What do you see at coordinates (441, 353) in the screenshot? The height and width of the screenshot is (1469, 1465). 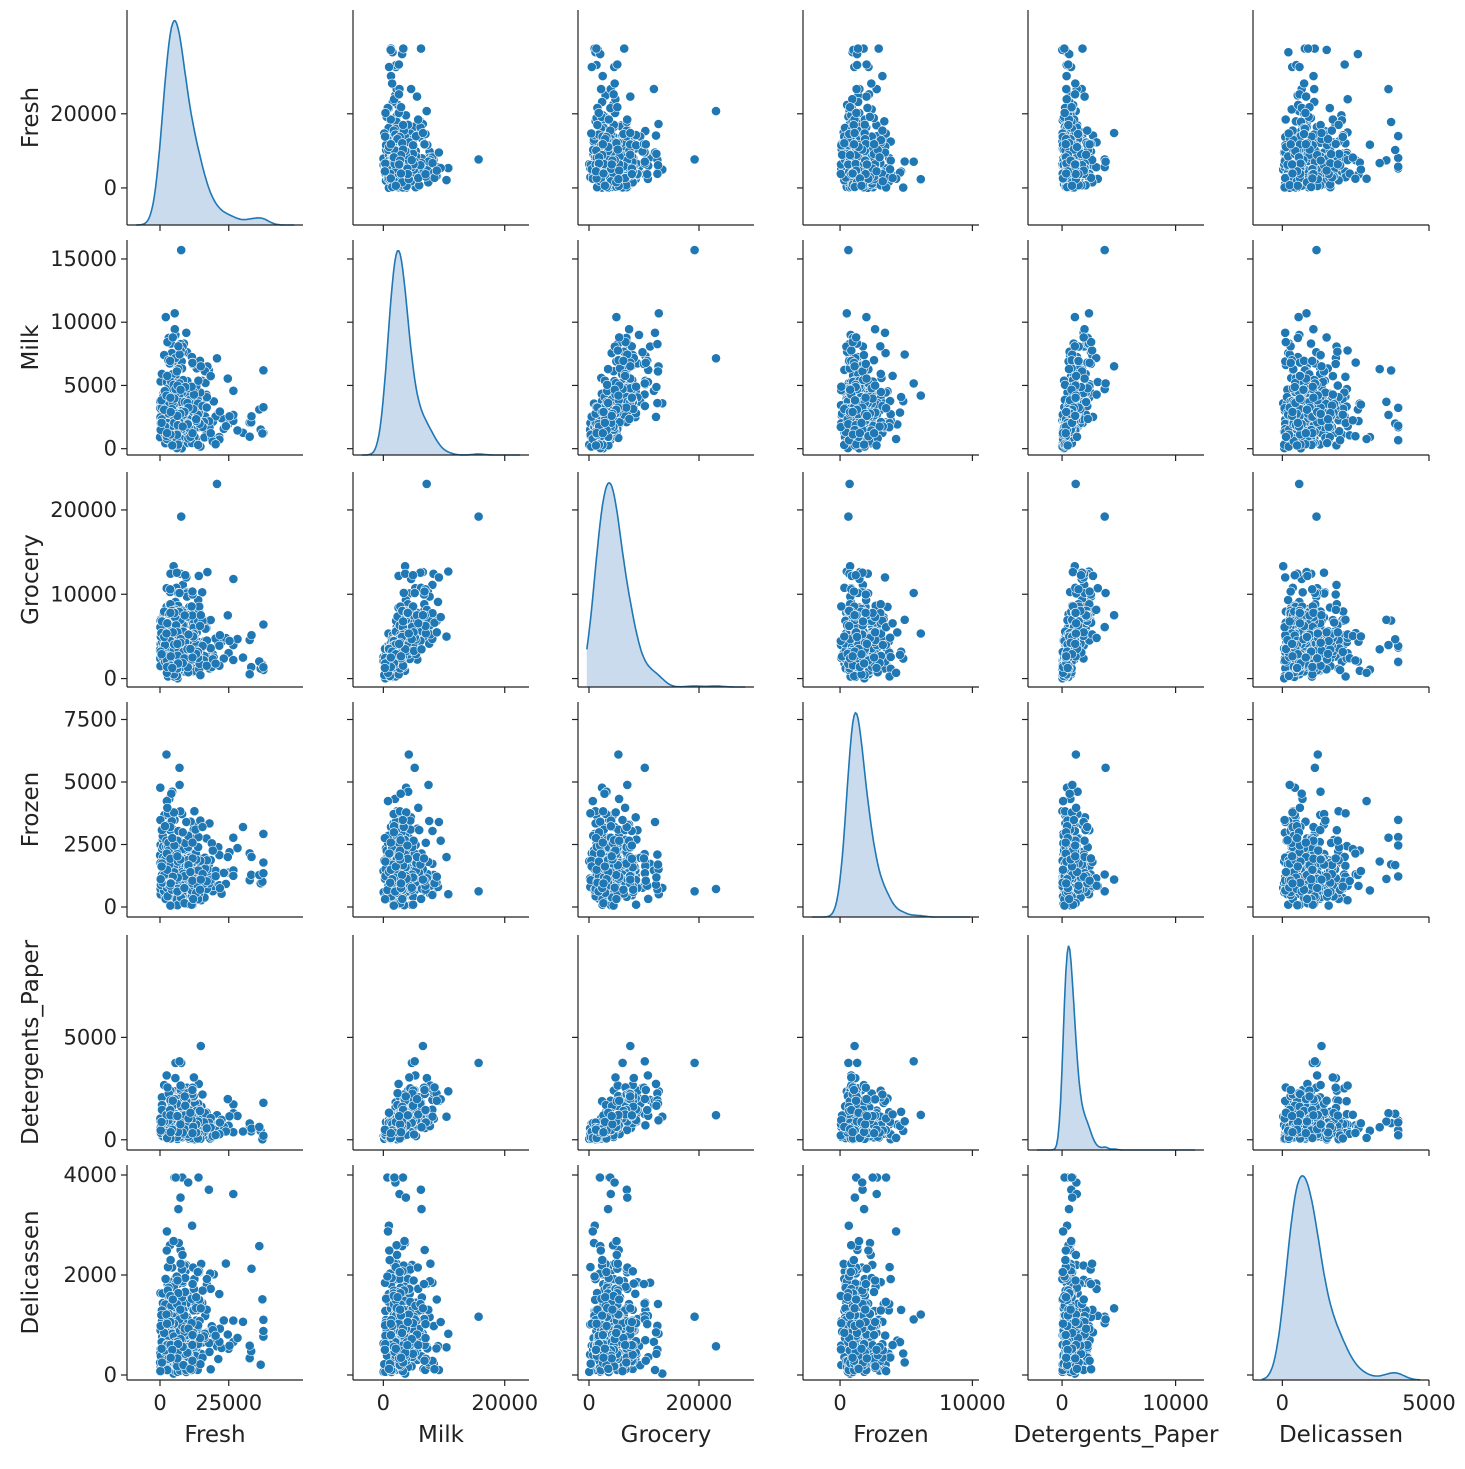 I see `kde-fill-milk` at bounding box center [441, 353].